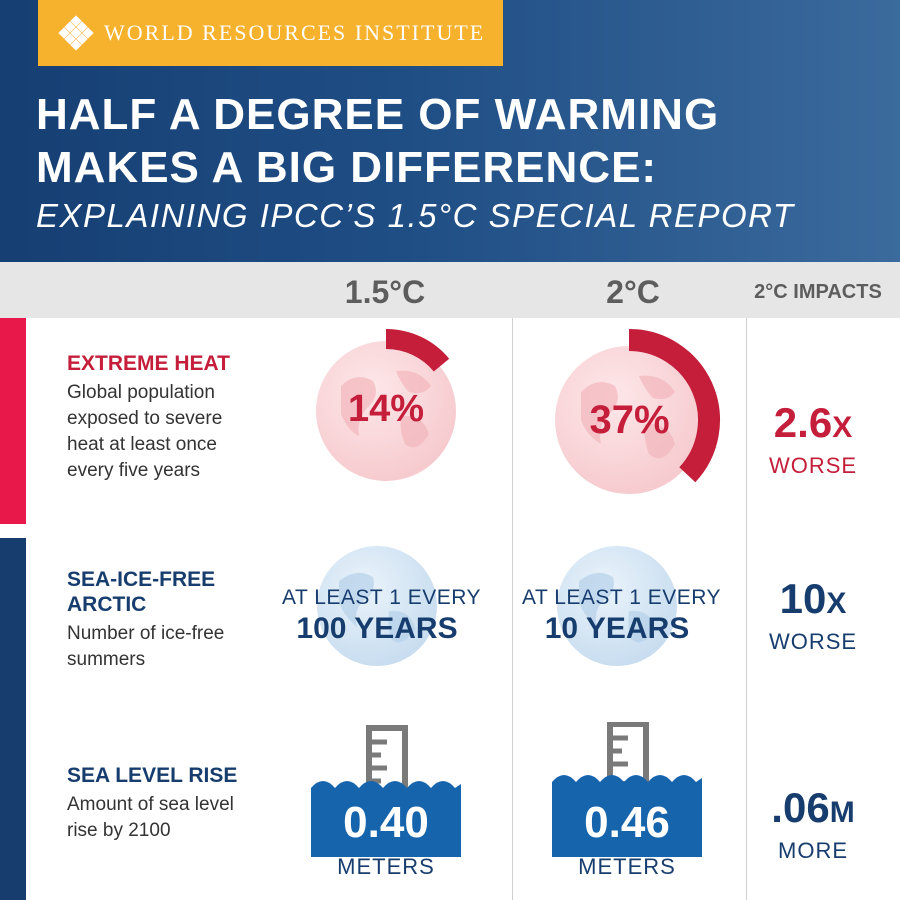  I want to click on heat-globe-1-5c: 14%, so click(386, 411).